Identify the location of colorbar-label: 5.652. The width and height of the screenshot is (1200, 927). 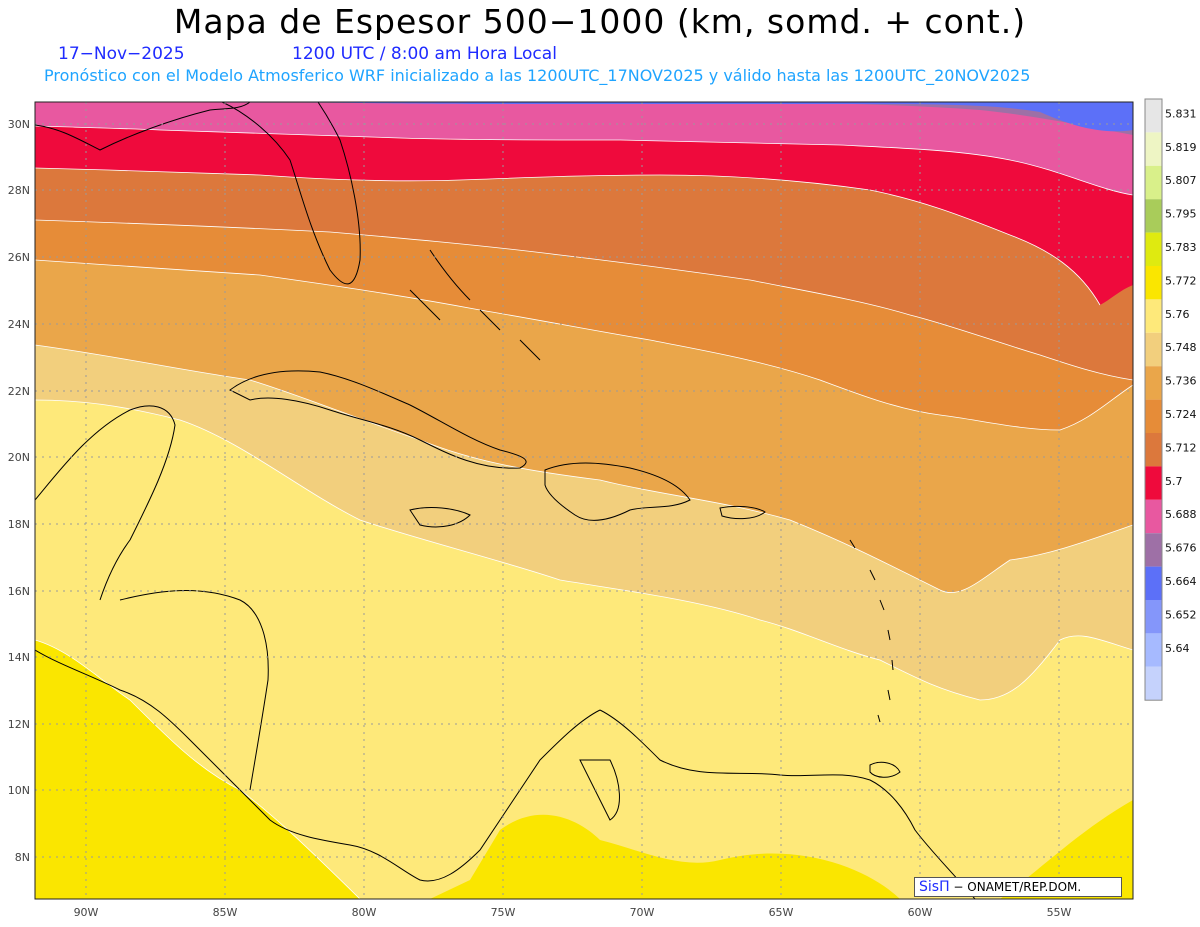
(1181, 614).